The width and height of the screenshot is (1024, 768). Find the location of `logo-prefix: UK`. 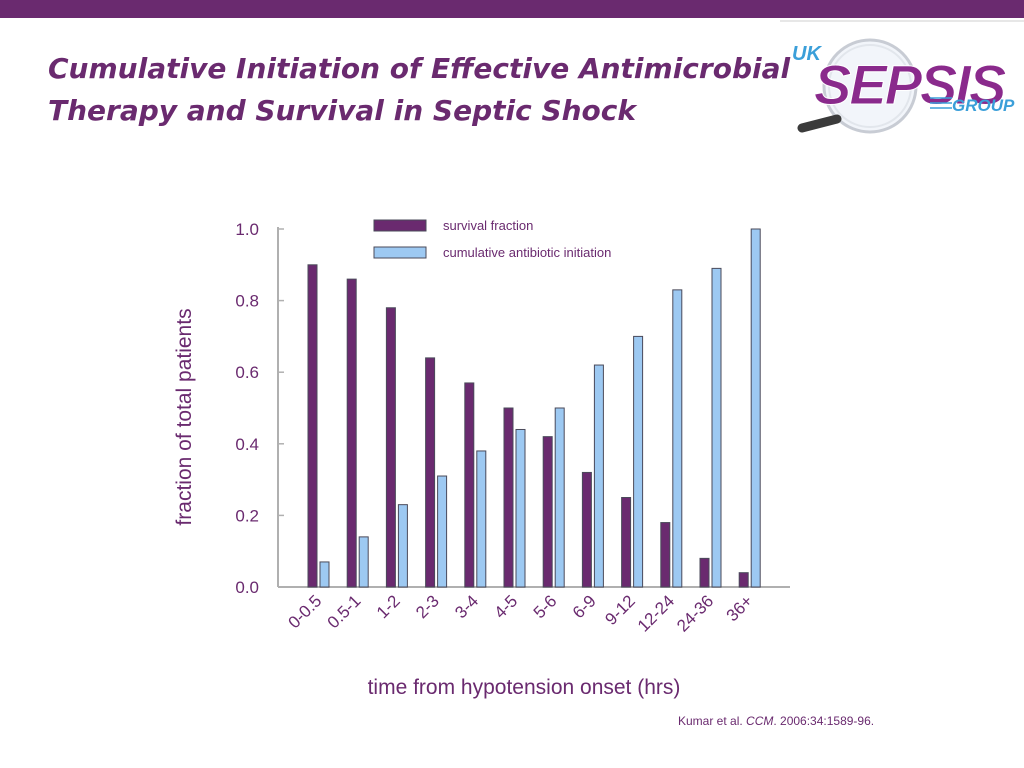

logo-prefix: UK is located at coordinates (807, 54).